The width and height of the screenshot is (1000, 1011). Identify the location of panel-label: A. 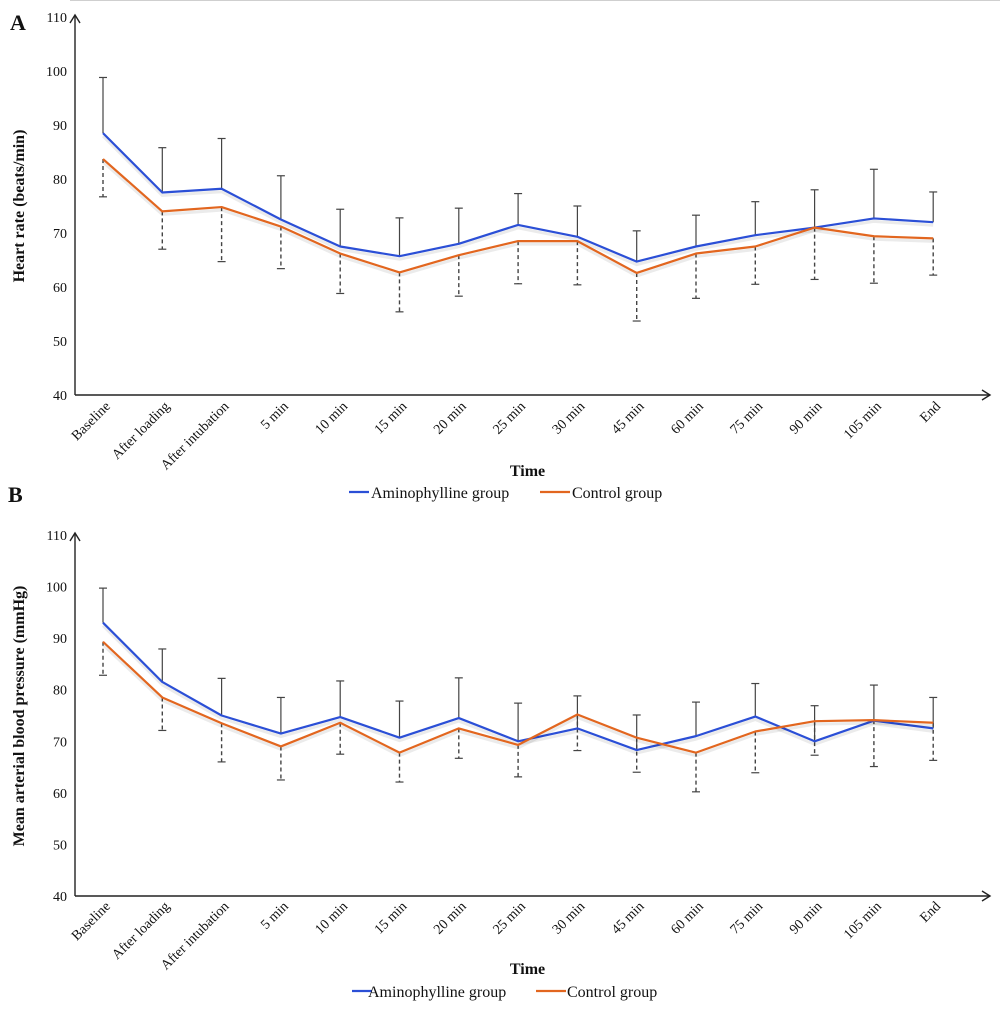
(18, 22).